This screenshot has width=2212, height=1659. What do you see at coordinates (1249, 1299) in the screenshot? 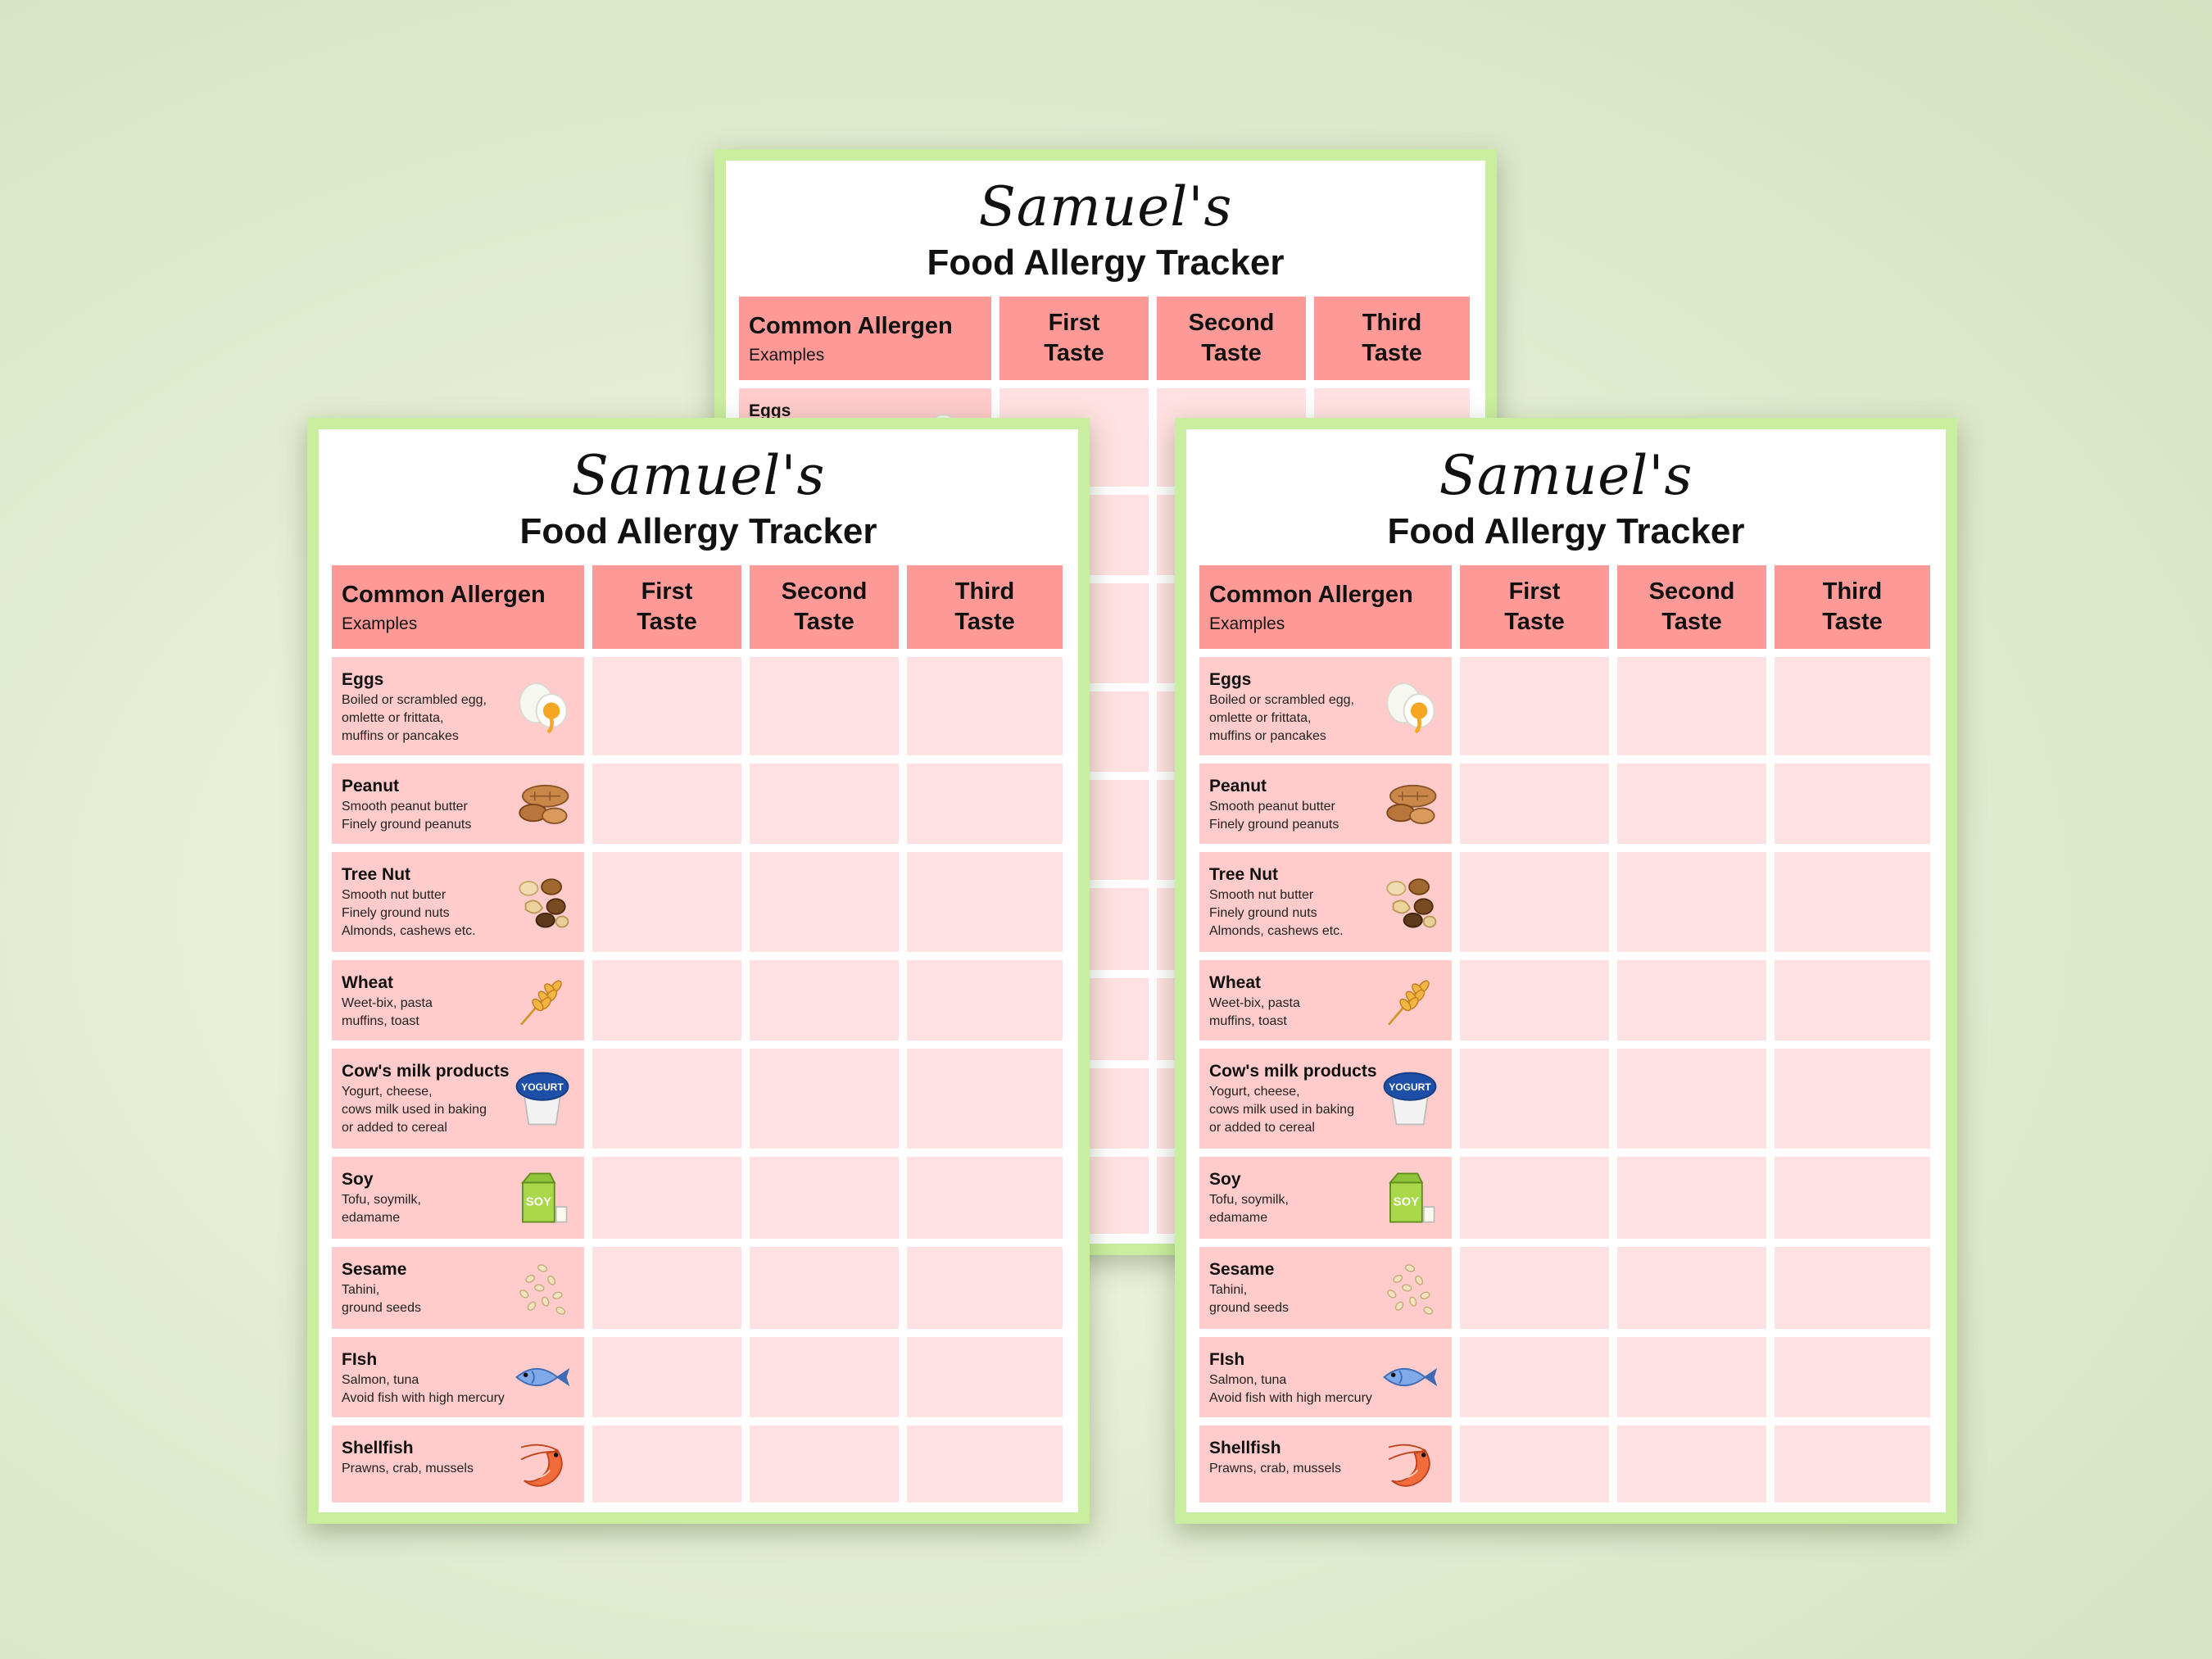
I see `allergen-examples: Tahini, ground seeds` at bounding box center [1249, 1299].